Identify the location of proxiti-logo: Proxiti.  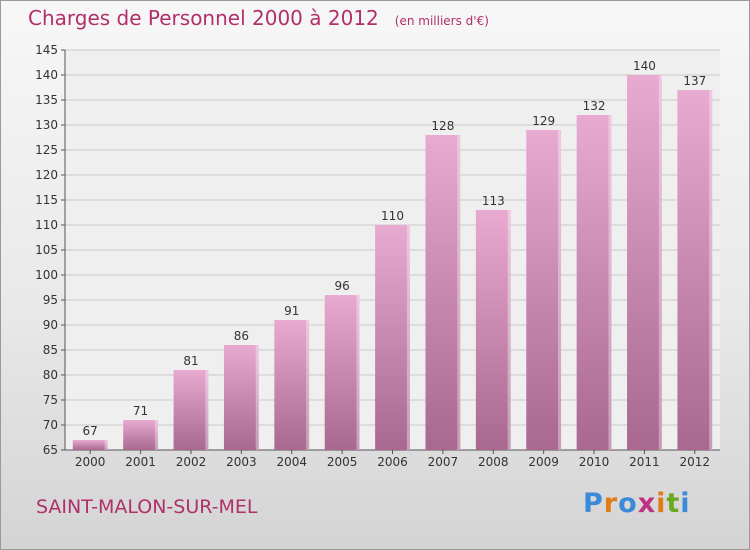
(637, 503).